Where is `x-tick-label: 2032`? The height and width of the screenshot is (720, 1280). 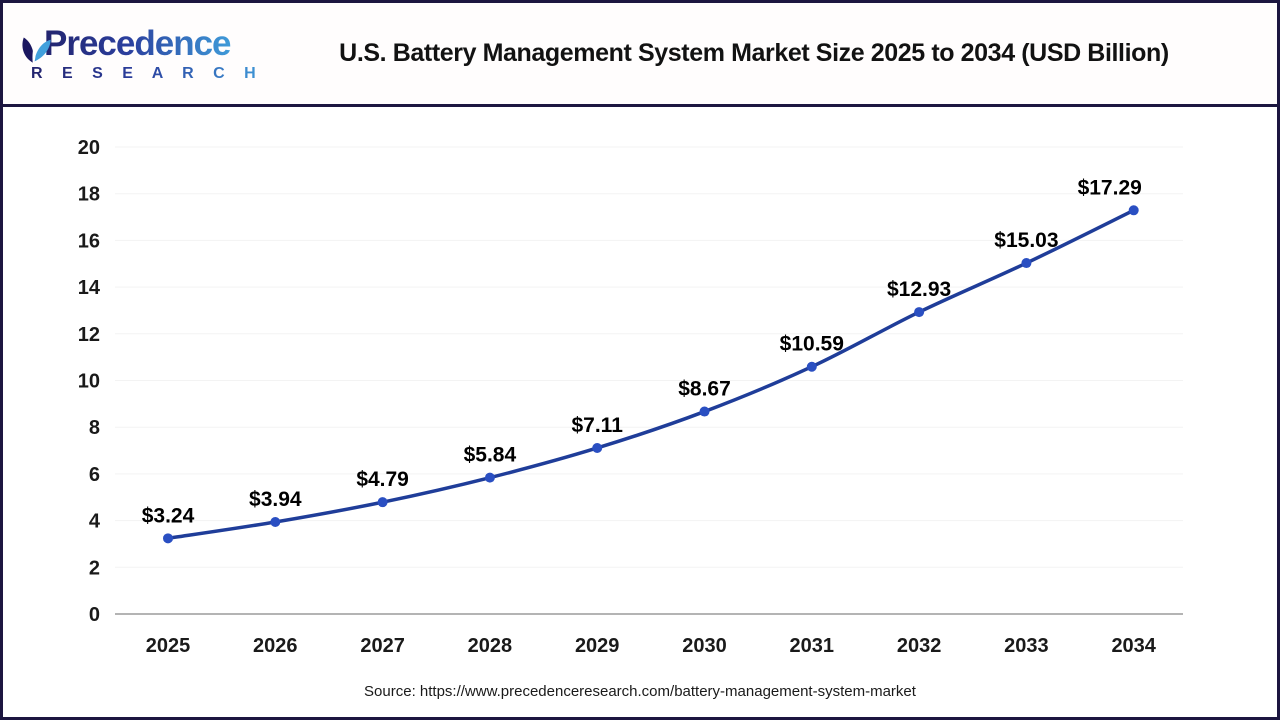 x-tick-label: 2032 is located at coordinates (919, 646).